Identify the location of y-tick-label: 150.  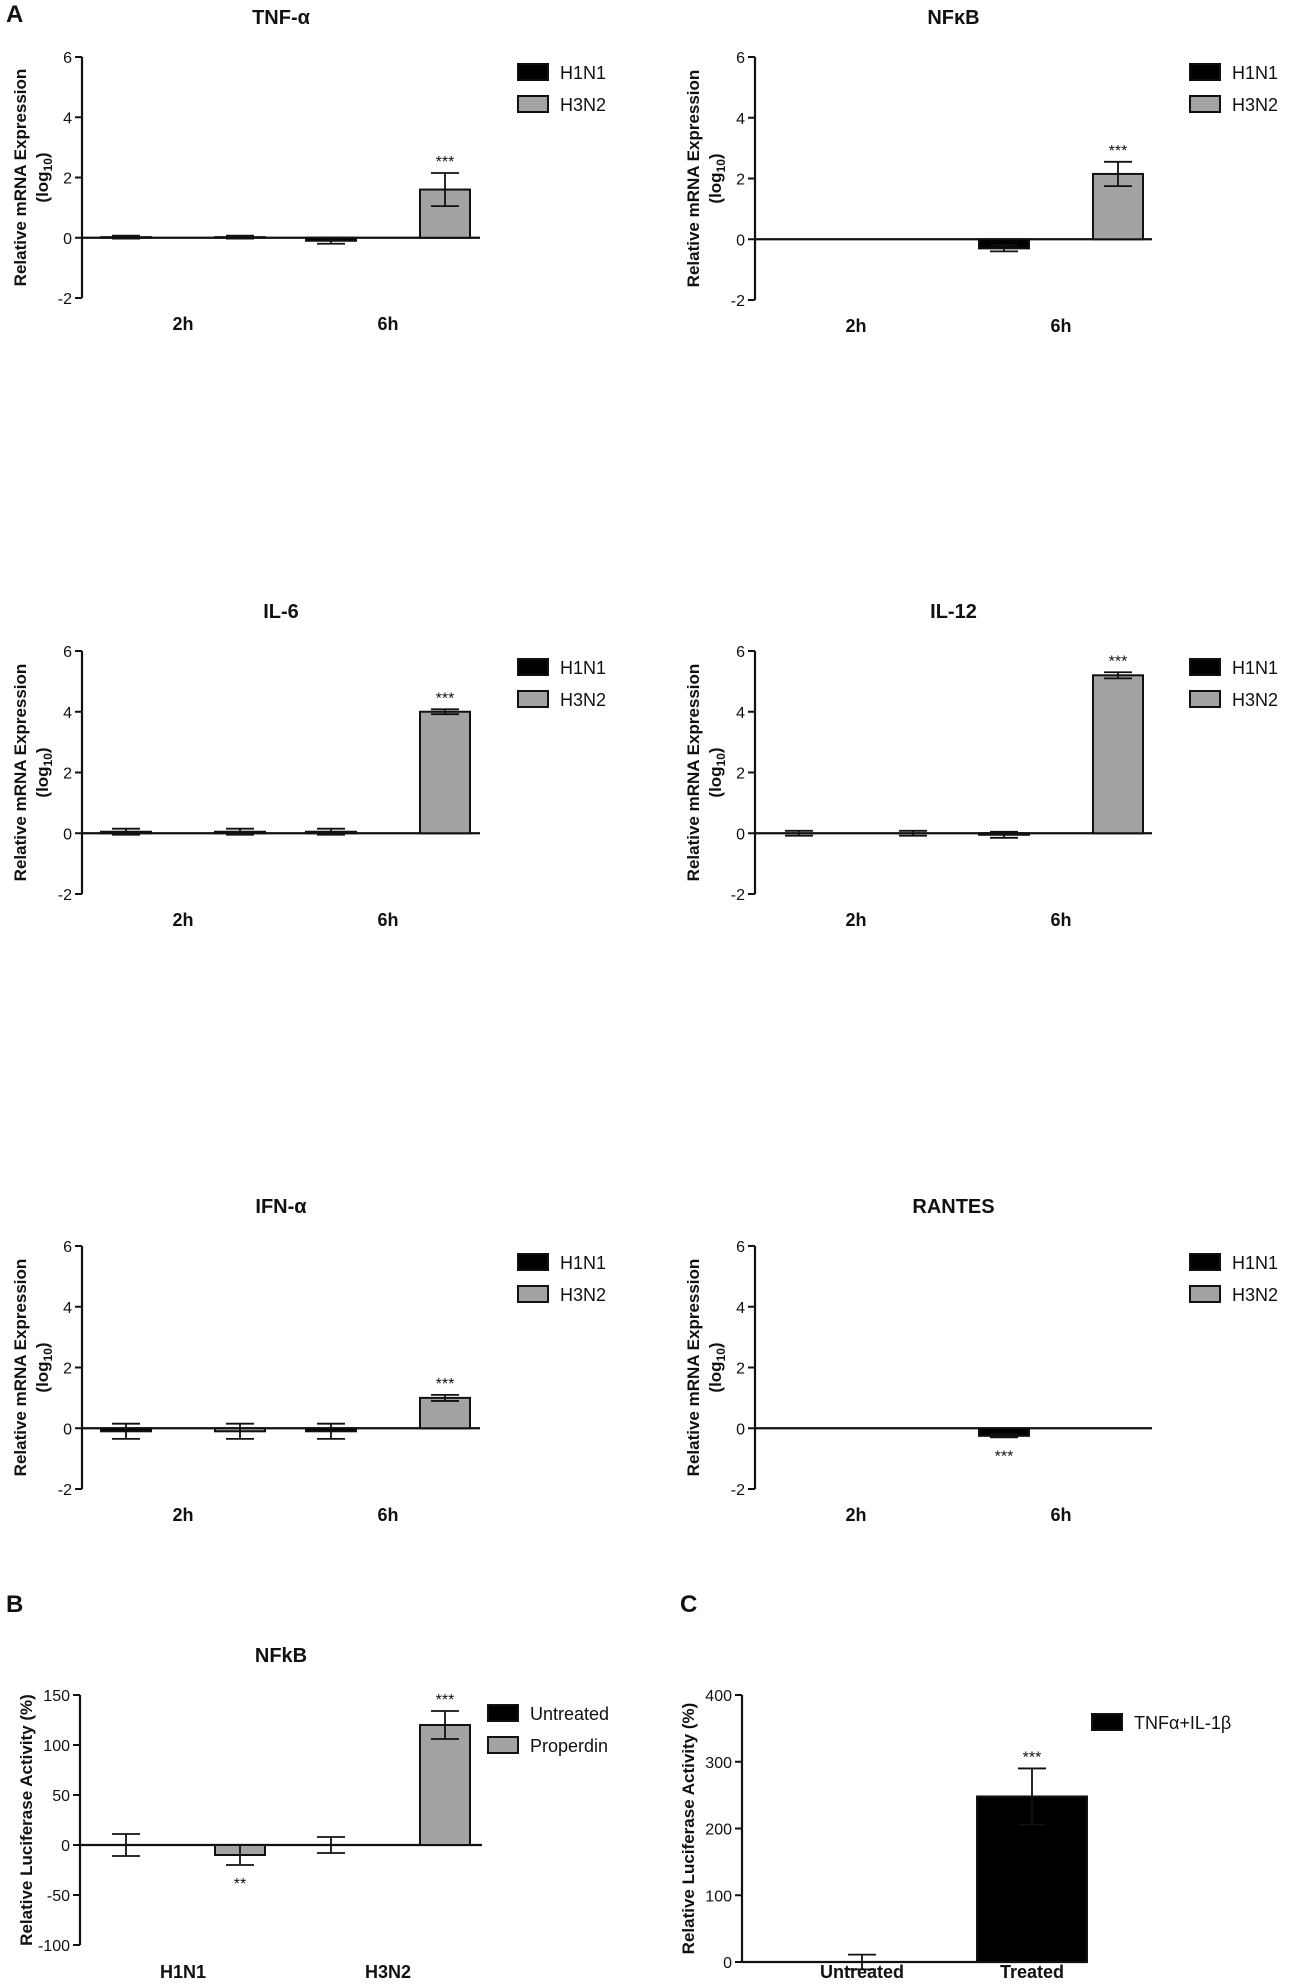
(56, 1696).